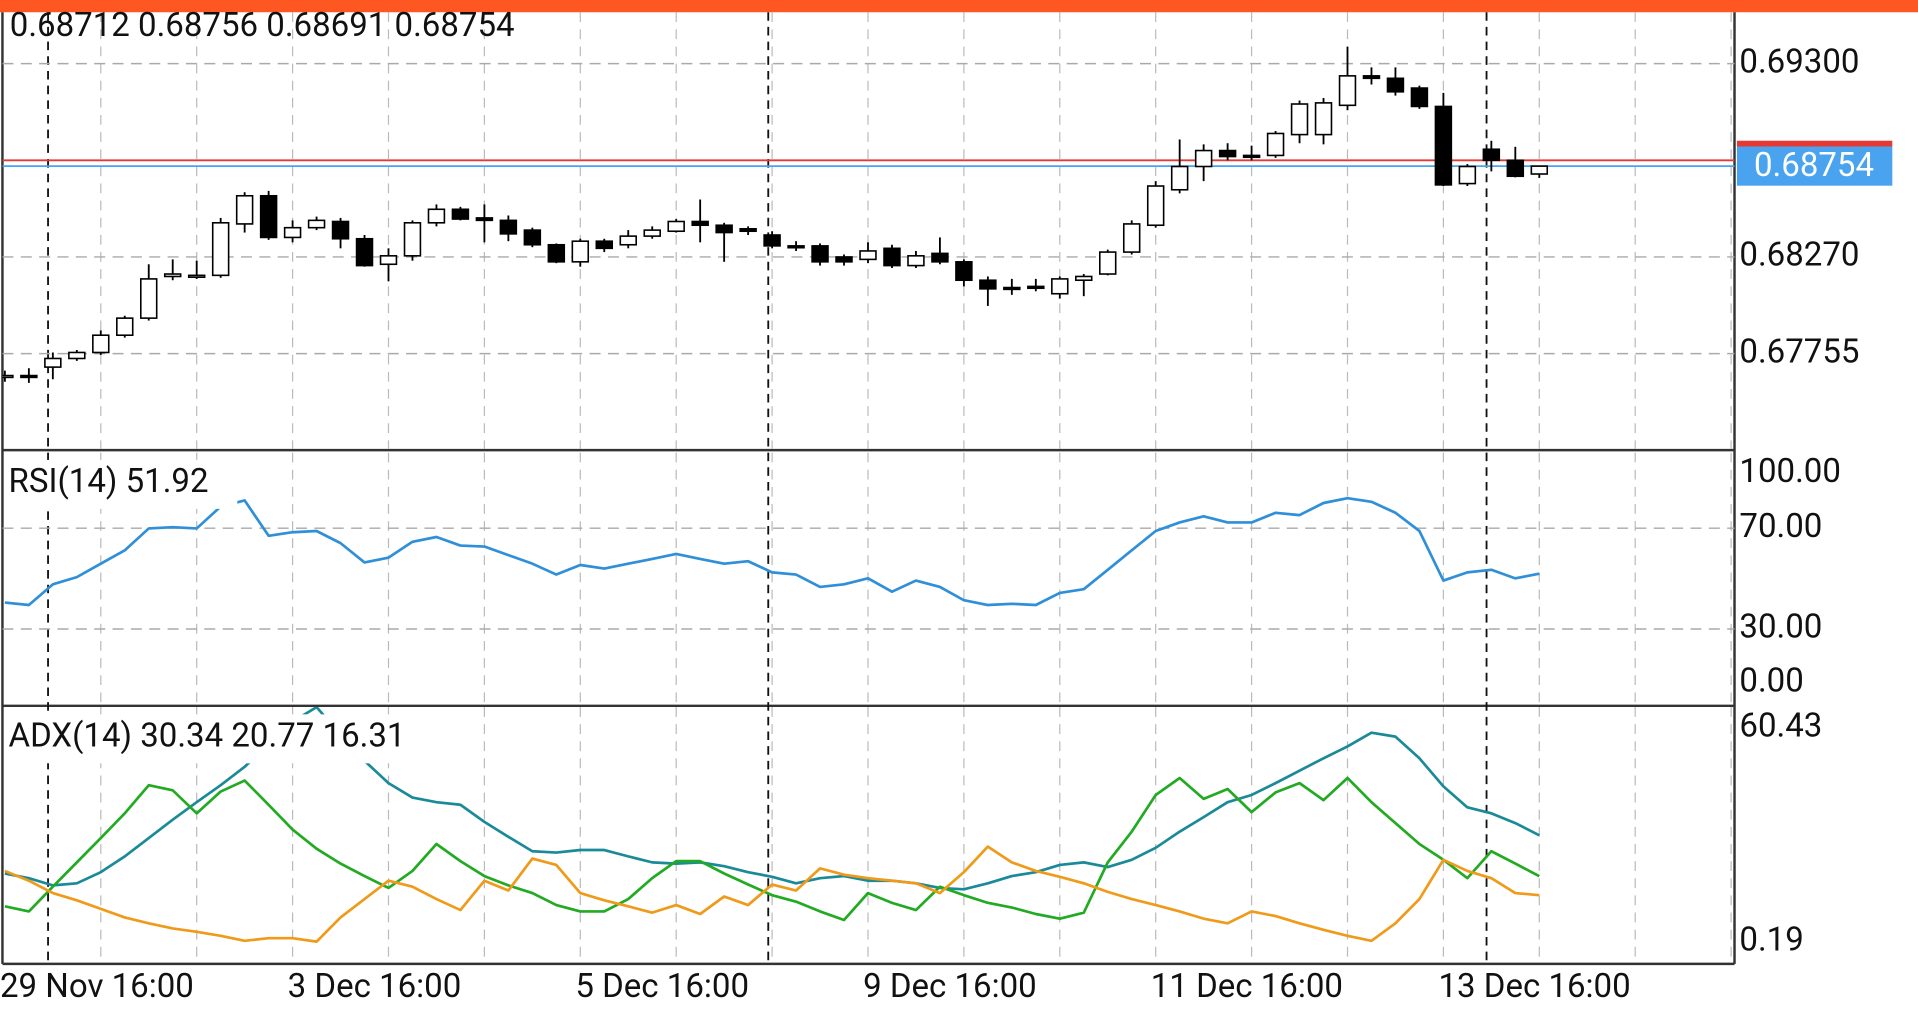  I want to click on y-tick-label: 60.43, so click(1780, 726).